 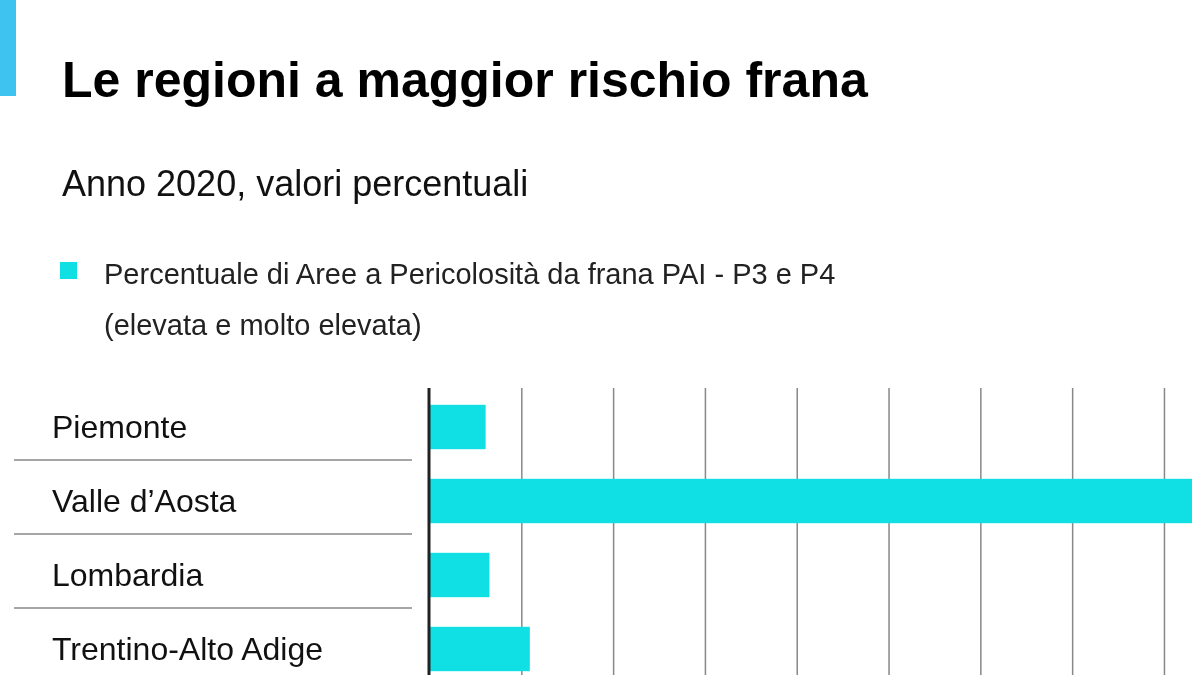 I want to click on chart-subtitle: Anno 2020, valori percentuali, so click(x=295, y=183).